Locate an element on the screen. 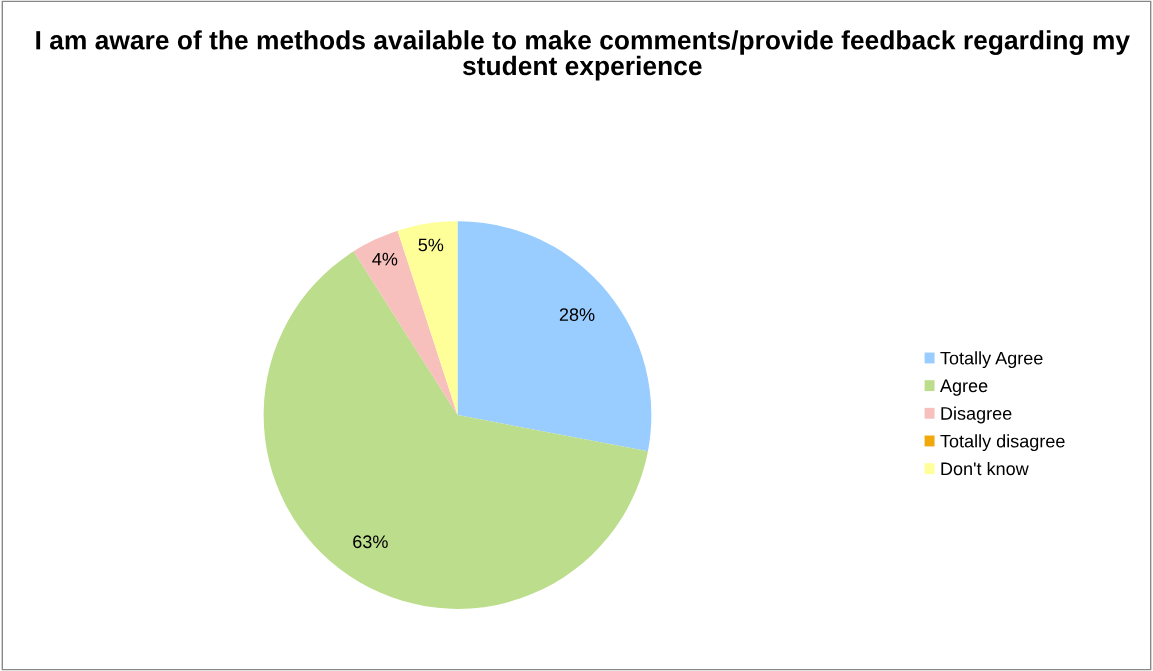 Image resolution: width=1153 pixels, height=671 pixels. data-label: 63% is located at coordinates (370, 542).